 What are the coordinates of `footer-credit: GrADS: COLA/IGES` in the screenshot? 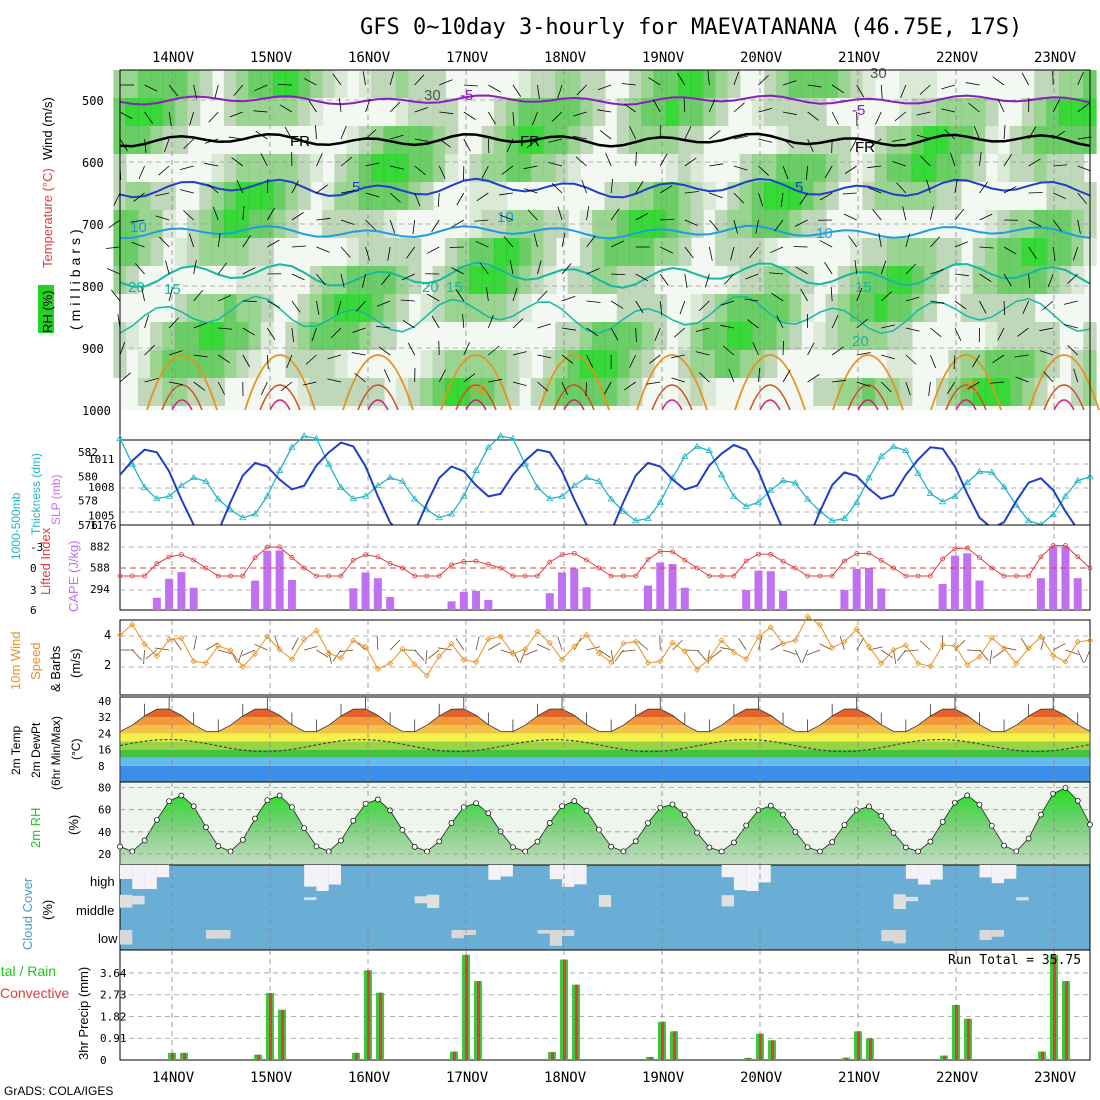 It's located at (58, 1091).